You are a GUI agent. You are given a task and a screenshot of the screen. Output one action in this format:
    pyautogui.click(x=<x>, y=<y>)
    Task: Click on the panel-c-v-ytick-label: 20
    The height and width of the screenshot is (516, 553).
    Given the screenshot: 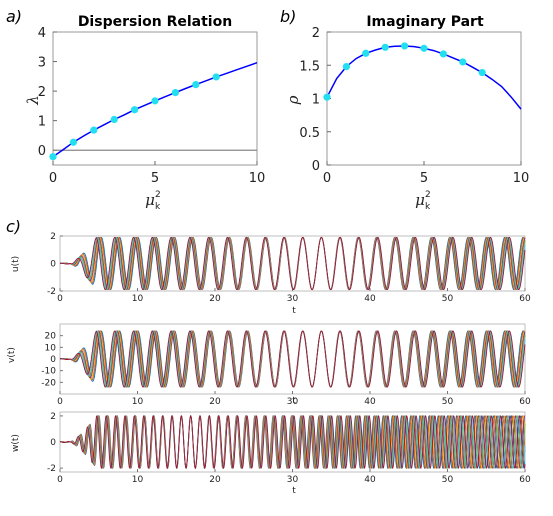 What is the action you would take?
    pyautogui.click(x=51, y=337)
    